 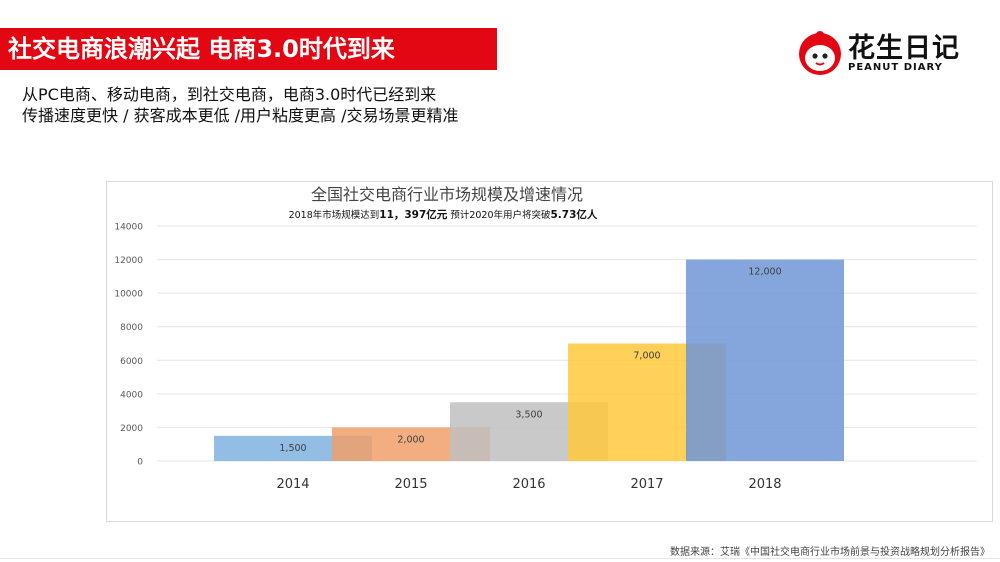 I want to click on bottom-divider, so click(x=500, y=558).